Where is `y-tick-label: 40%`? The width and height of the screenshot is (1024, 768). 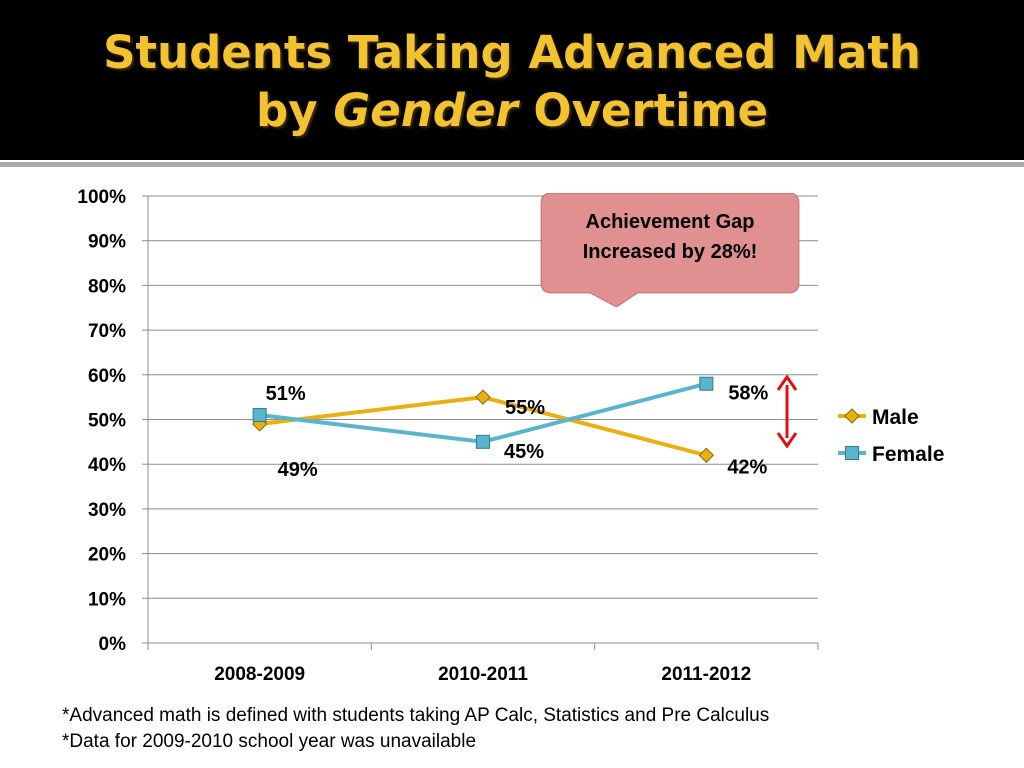
y-tick-label: 40% is located at coordinates (107, 465).